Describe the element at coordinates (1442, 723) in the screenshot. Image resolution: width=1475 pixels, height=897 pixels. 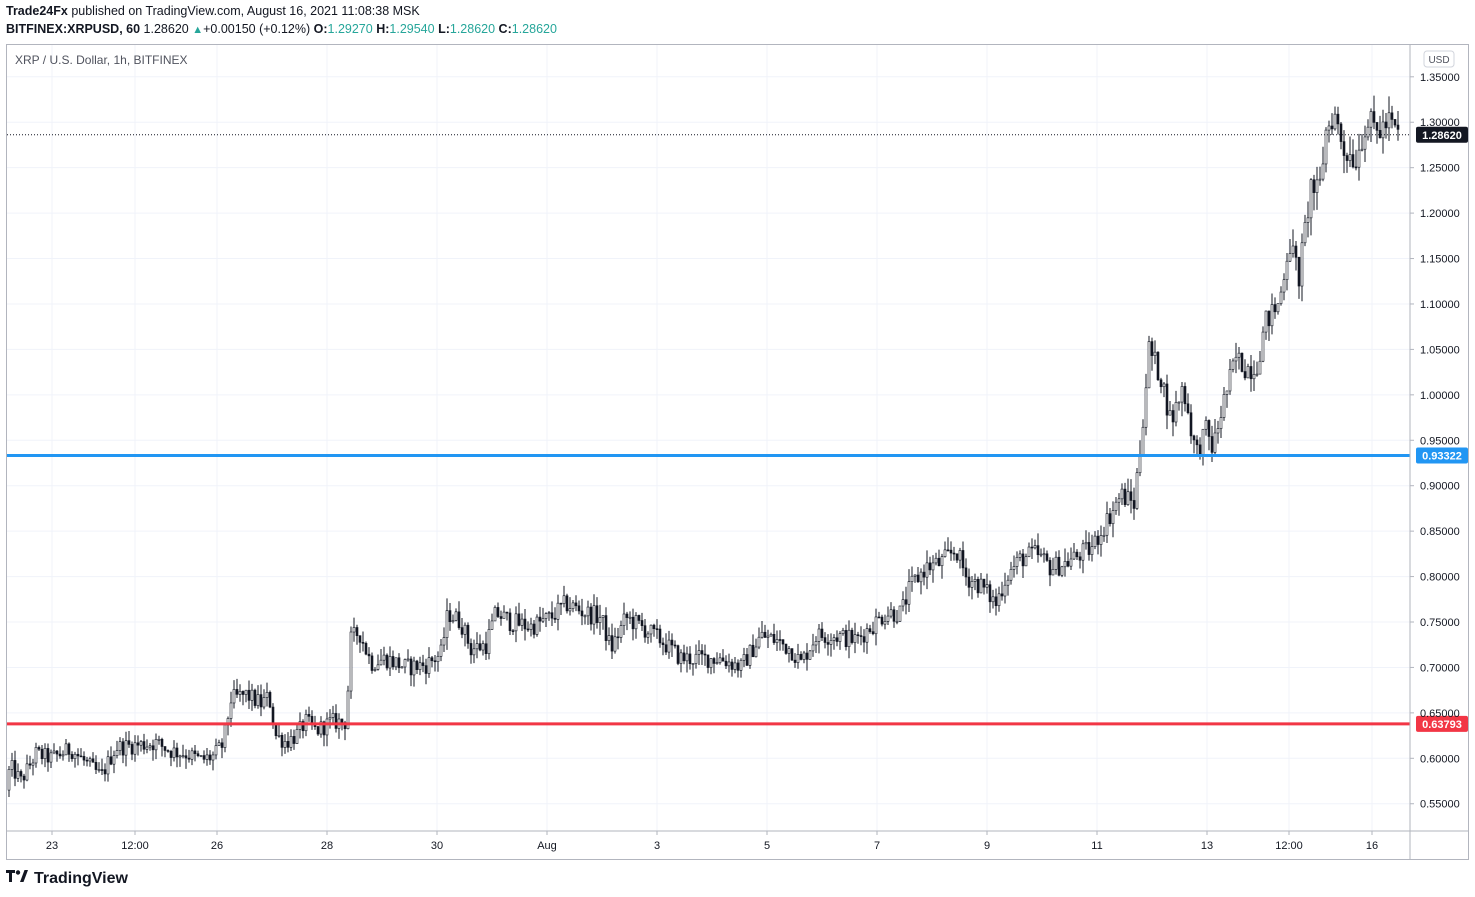
I see `support-badge` at that location.